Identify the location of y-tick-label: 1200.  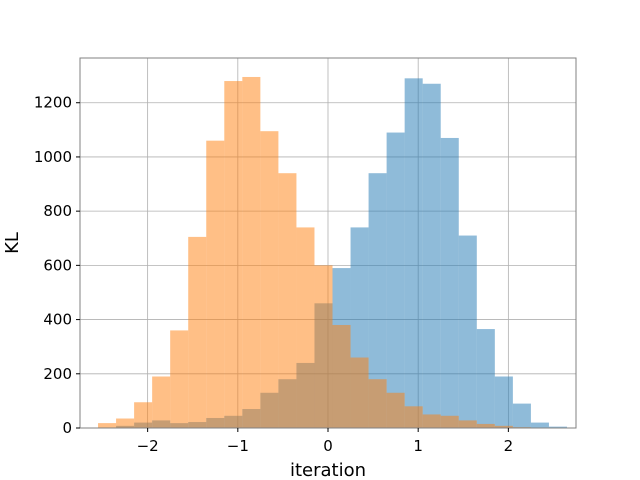
(53, 103).